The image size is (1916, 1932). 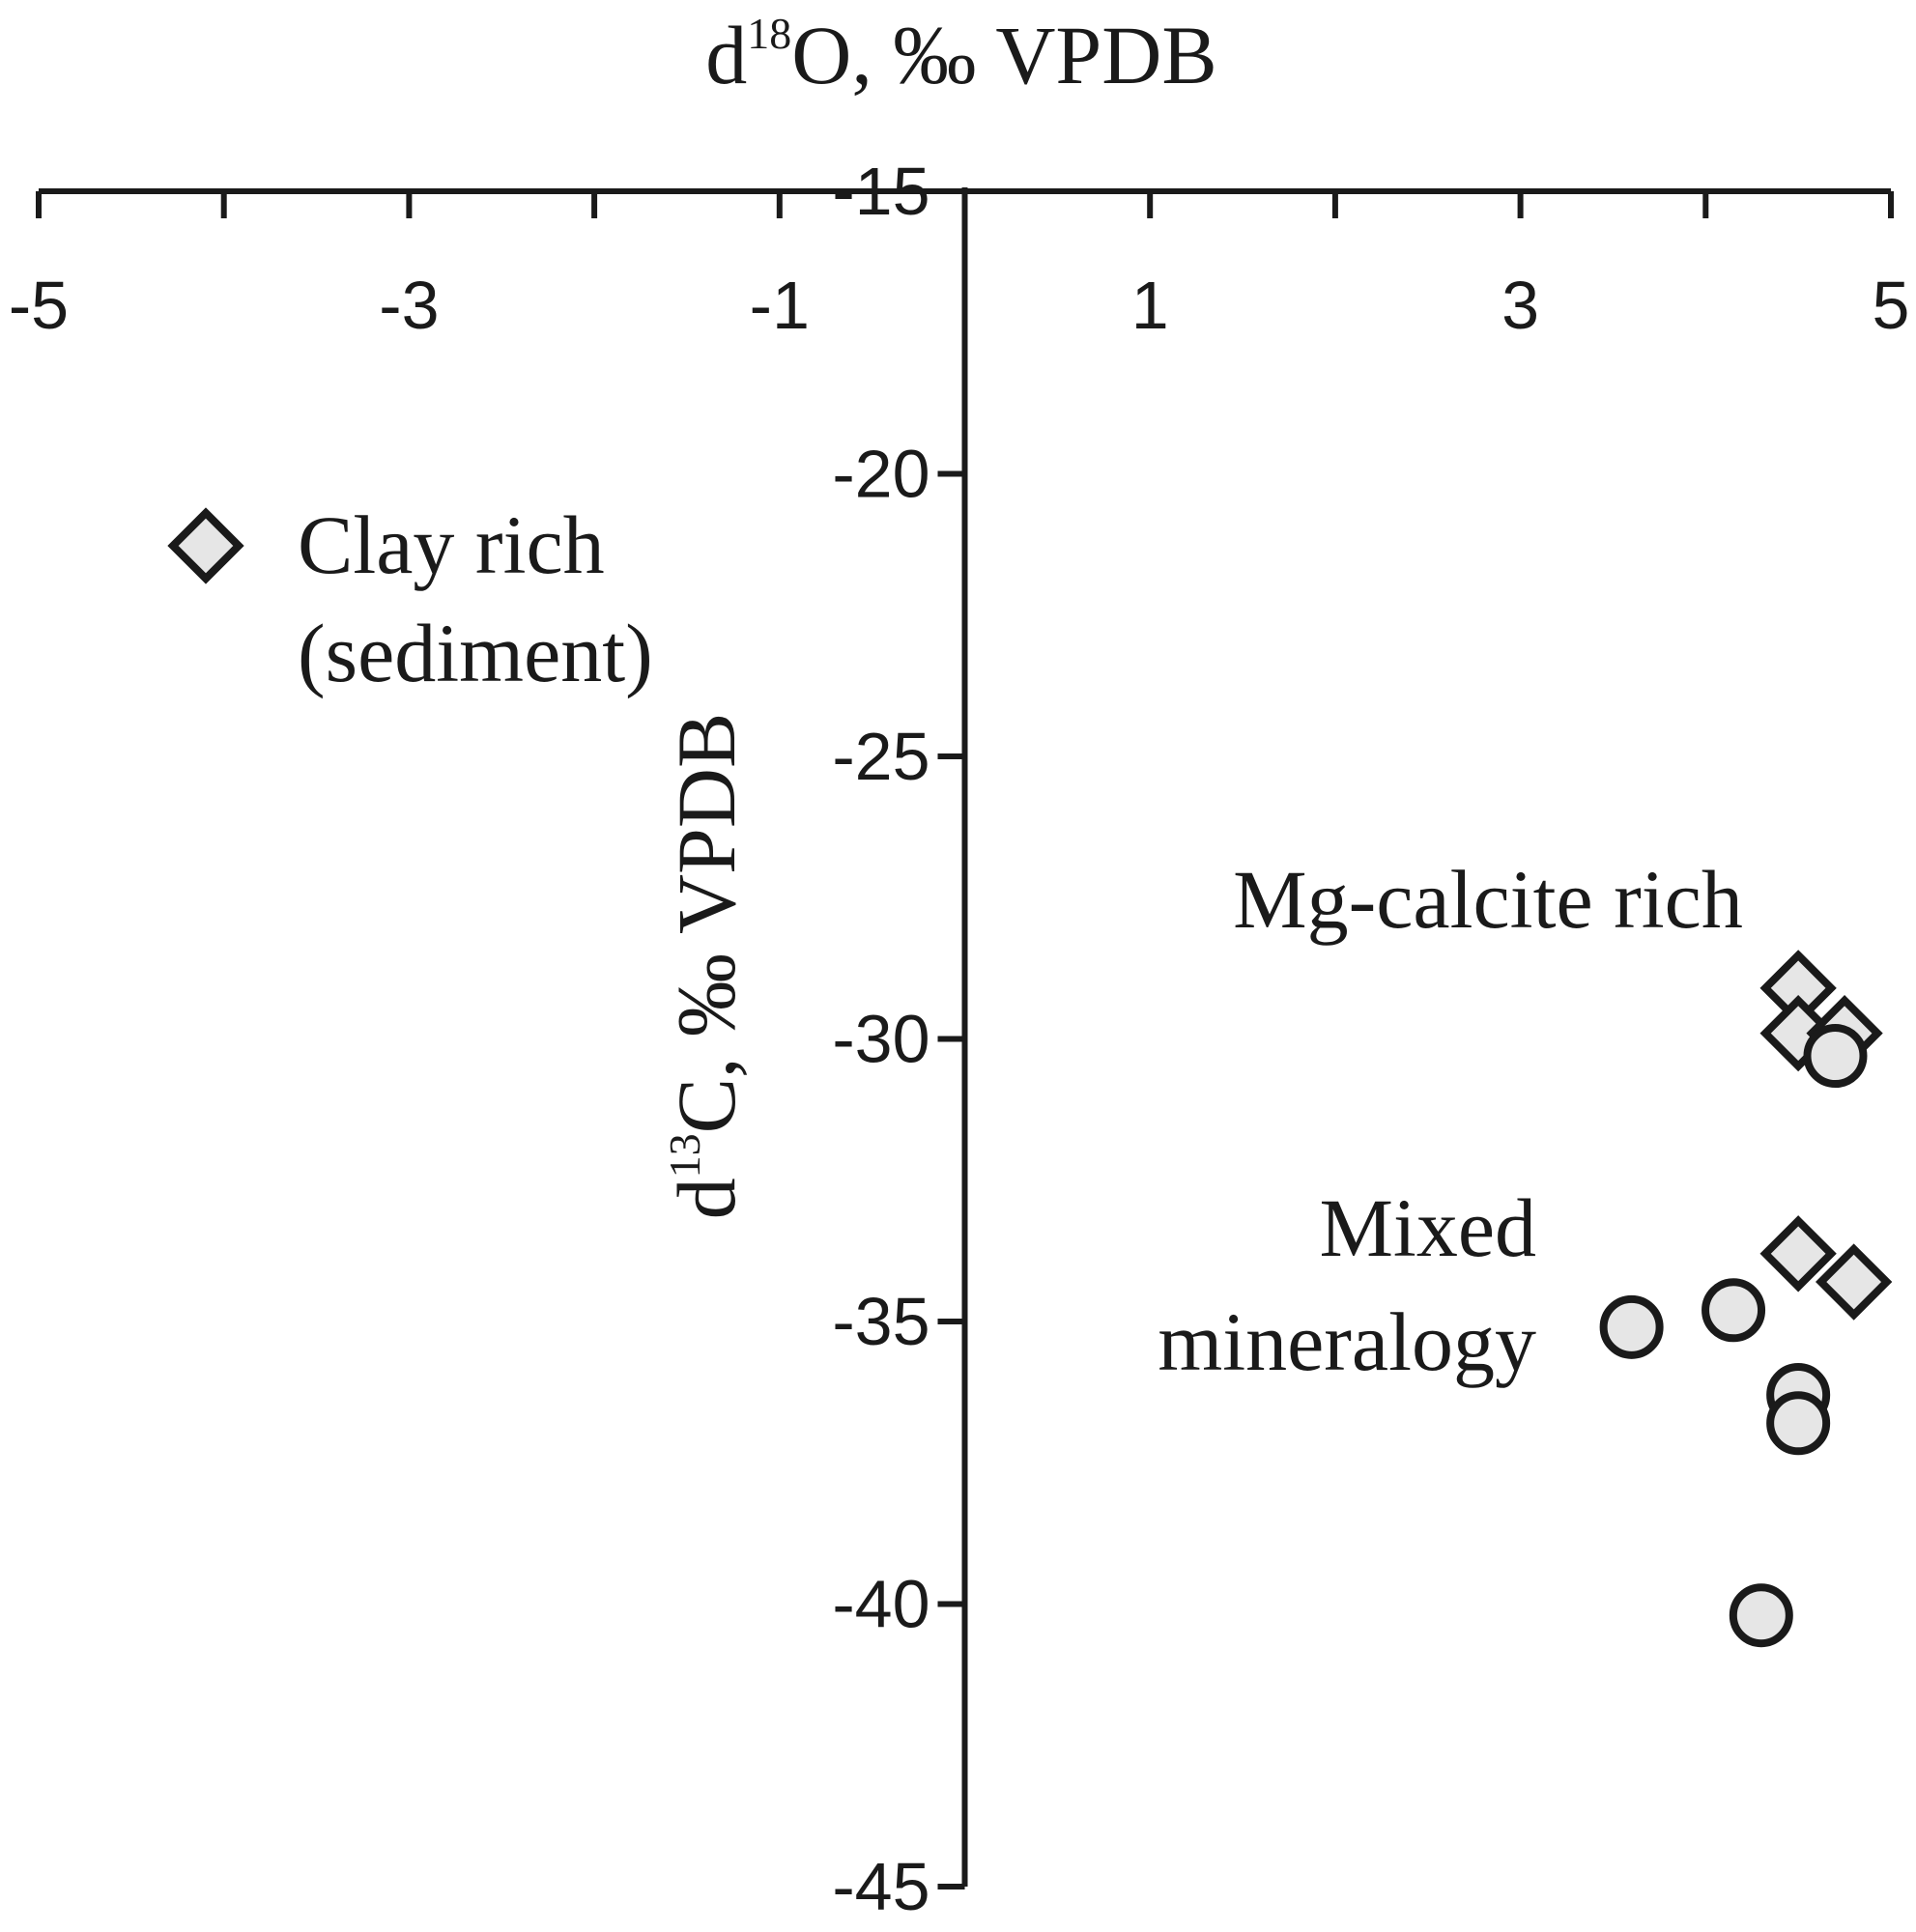 I want to click on y-tick-label: -30, so click(x=880, y=1039).